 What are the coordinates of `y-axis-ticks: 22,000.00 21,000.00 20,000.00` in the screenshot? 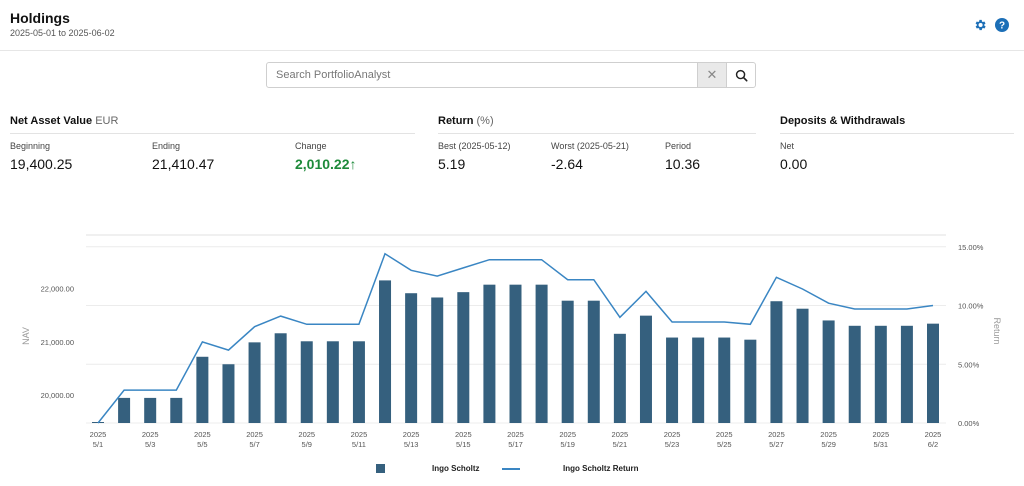 It's located at (57, 342).